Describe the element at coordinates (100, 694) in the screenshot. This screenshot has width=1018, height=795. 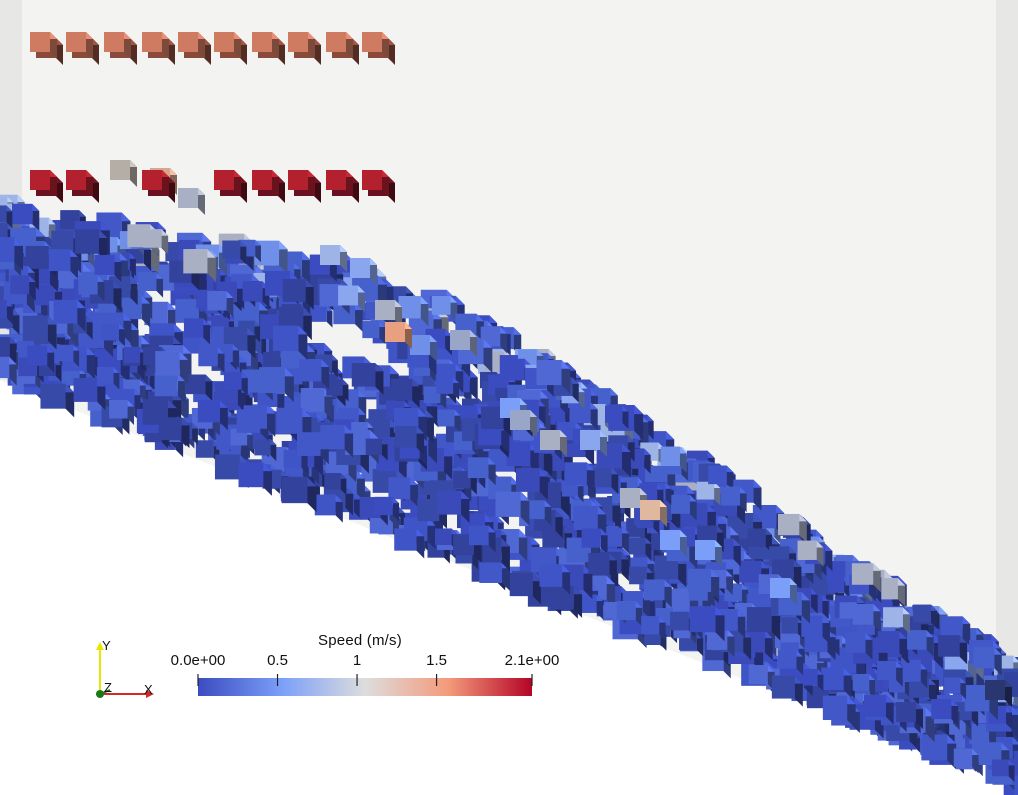
I see `z-axis-origin-icon` at that location.